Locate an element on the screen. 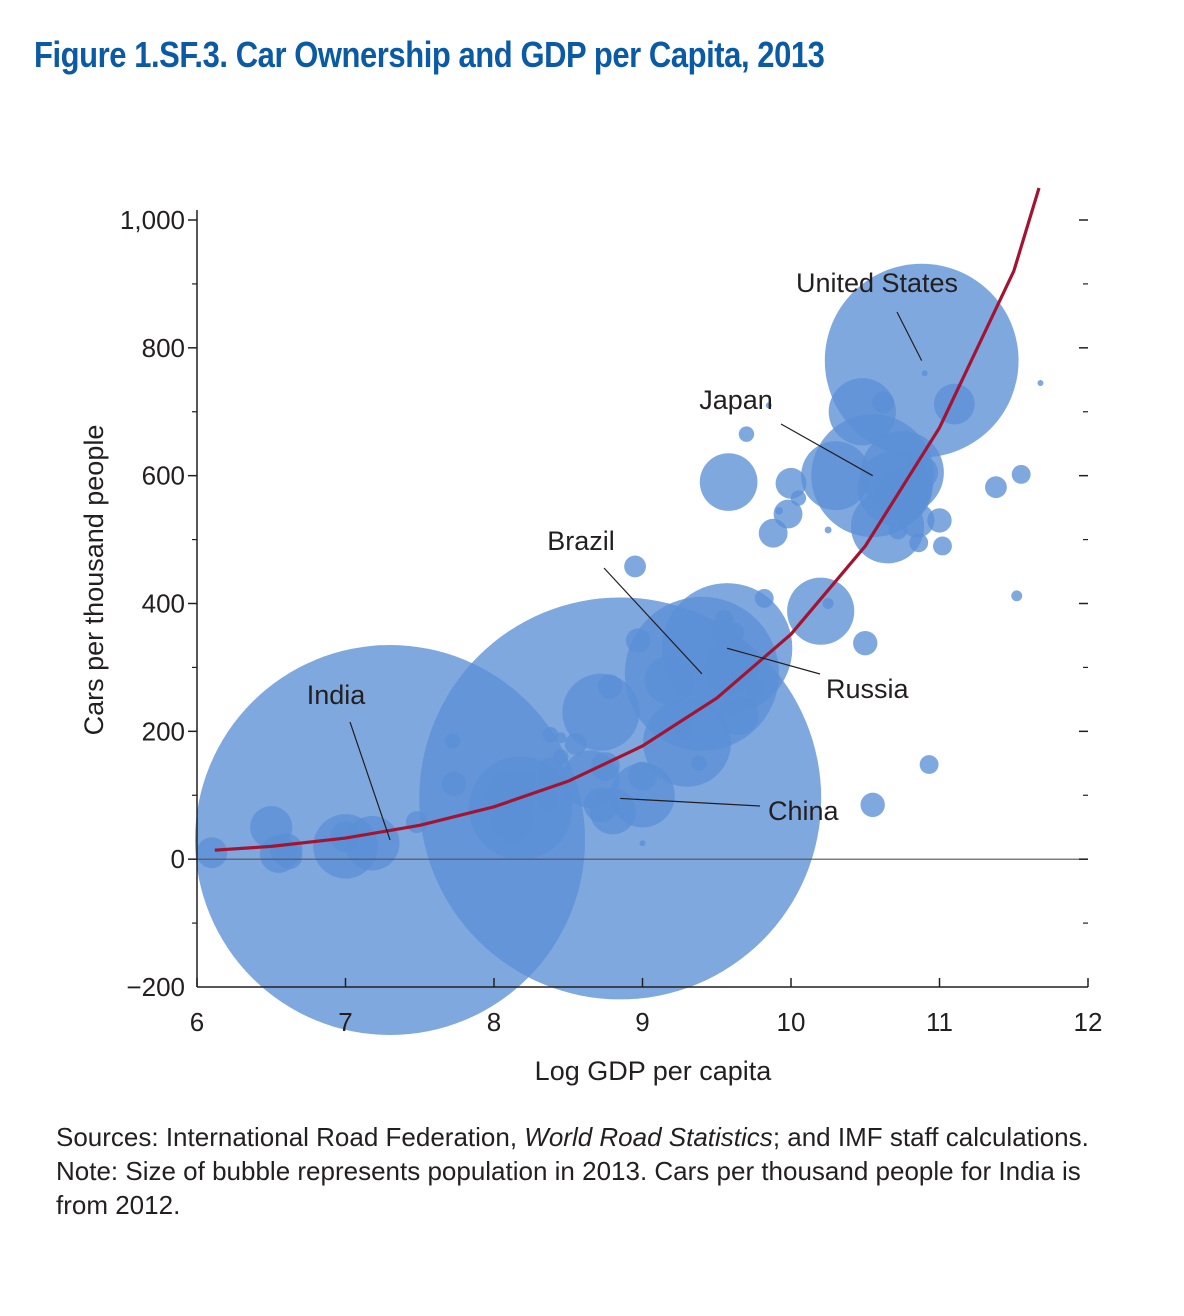  y-tick-label: 600 is located at coordinates (163, 476).